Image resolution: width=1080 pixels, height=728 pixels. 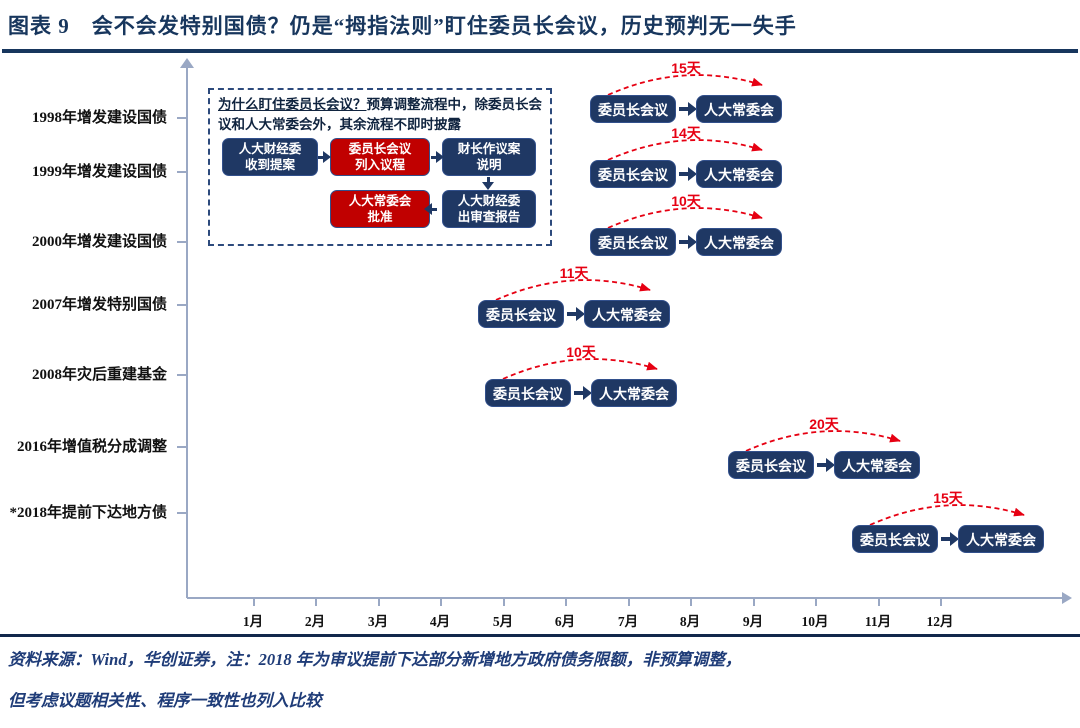 I want to click on y-label-2018: *2018年提前下达地方债, so click(x=93, y=513).